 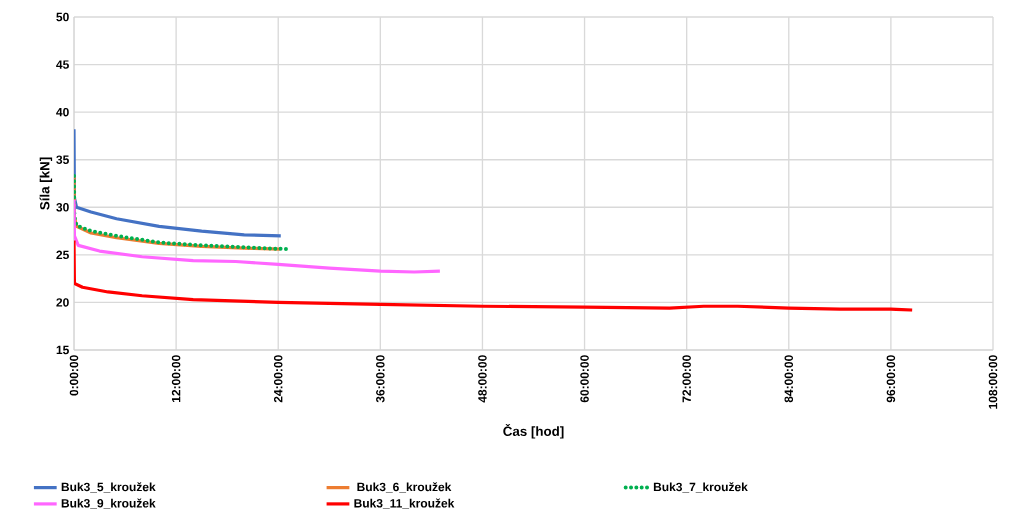 What do you see at coordinates (482, 379) in the screenshot?
I see `x-tick-label: 48:00:00` at bounding box center [482, 379].